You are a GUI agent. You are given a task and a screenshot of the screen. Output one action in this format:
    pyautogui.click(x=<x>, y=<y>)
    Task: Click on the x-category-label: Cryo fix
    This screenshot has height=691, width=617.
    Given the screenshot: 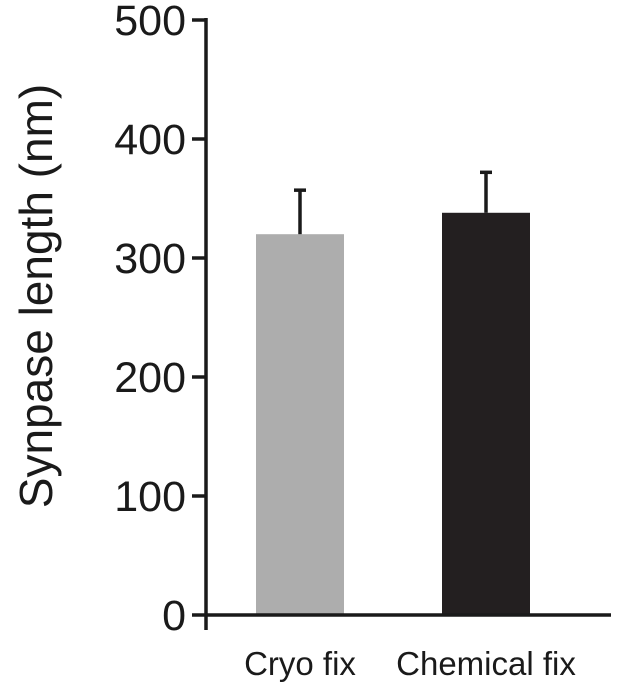 What is the action you would take?
    pyautogui.click(x=300, y=663)
    